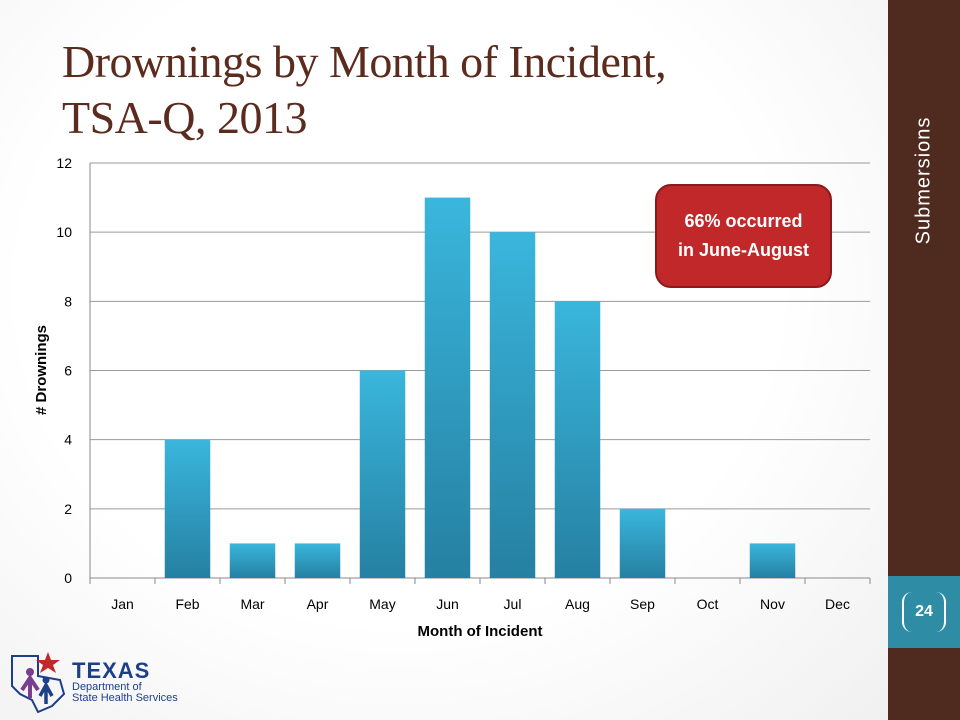 The image size is (960, 720). Describe the element at coordinates (743, 250) in the screenshot. I see `callout-line-2: in June-August` at that location.